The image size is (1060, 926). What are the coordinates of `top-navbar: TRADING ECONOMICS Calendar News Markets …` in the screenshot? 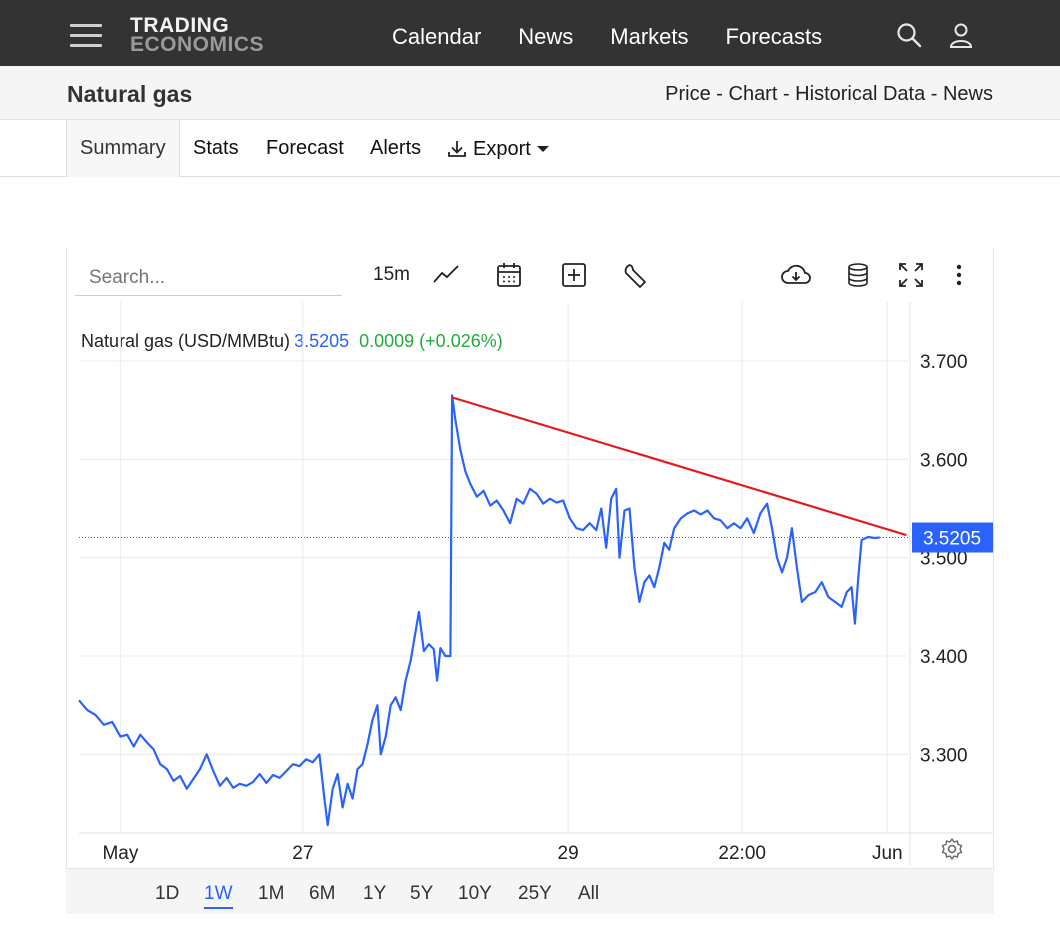 It's located at (530, 33).